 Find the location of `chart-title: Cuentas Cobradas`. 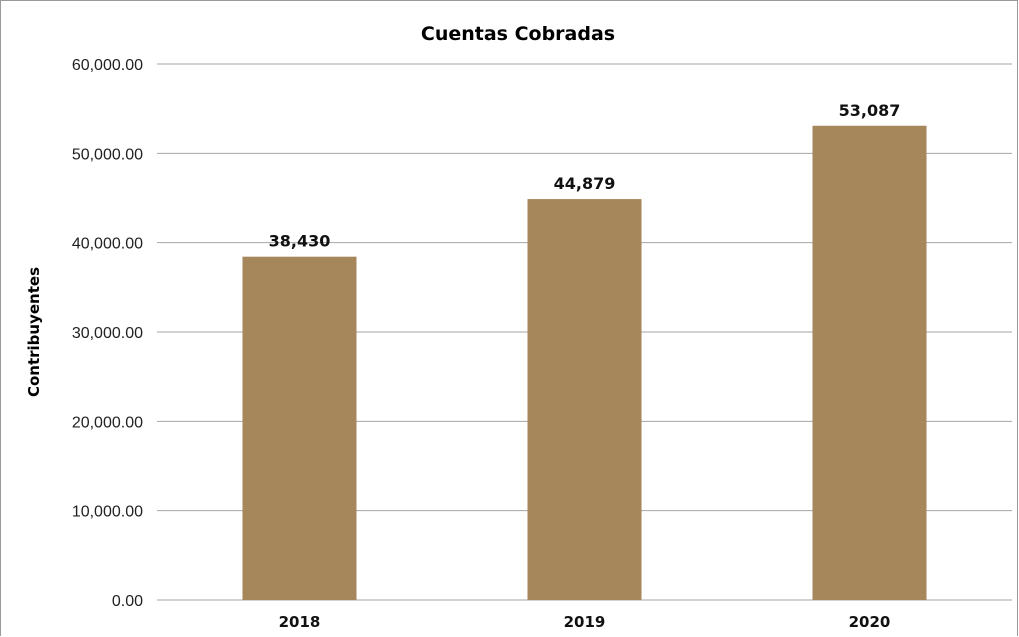

chart-title: Cuentas Cobradas is located at coordinates (518, 34).